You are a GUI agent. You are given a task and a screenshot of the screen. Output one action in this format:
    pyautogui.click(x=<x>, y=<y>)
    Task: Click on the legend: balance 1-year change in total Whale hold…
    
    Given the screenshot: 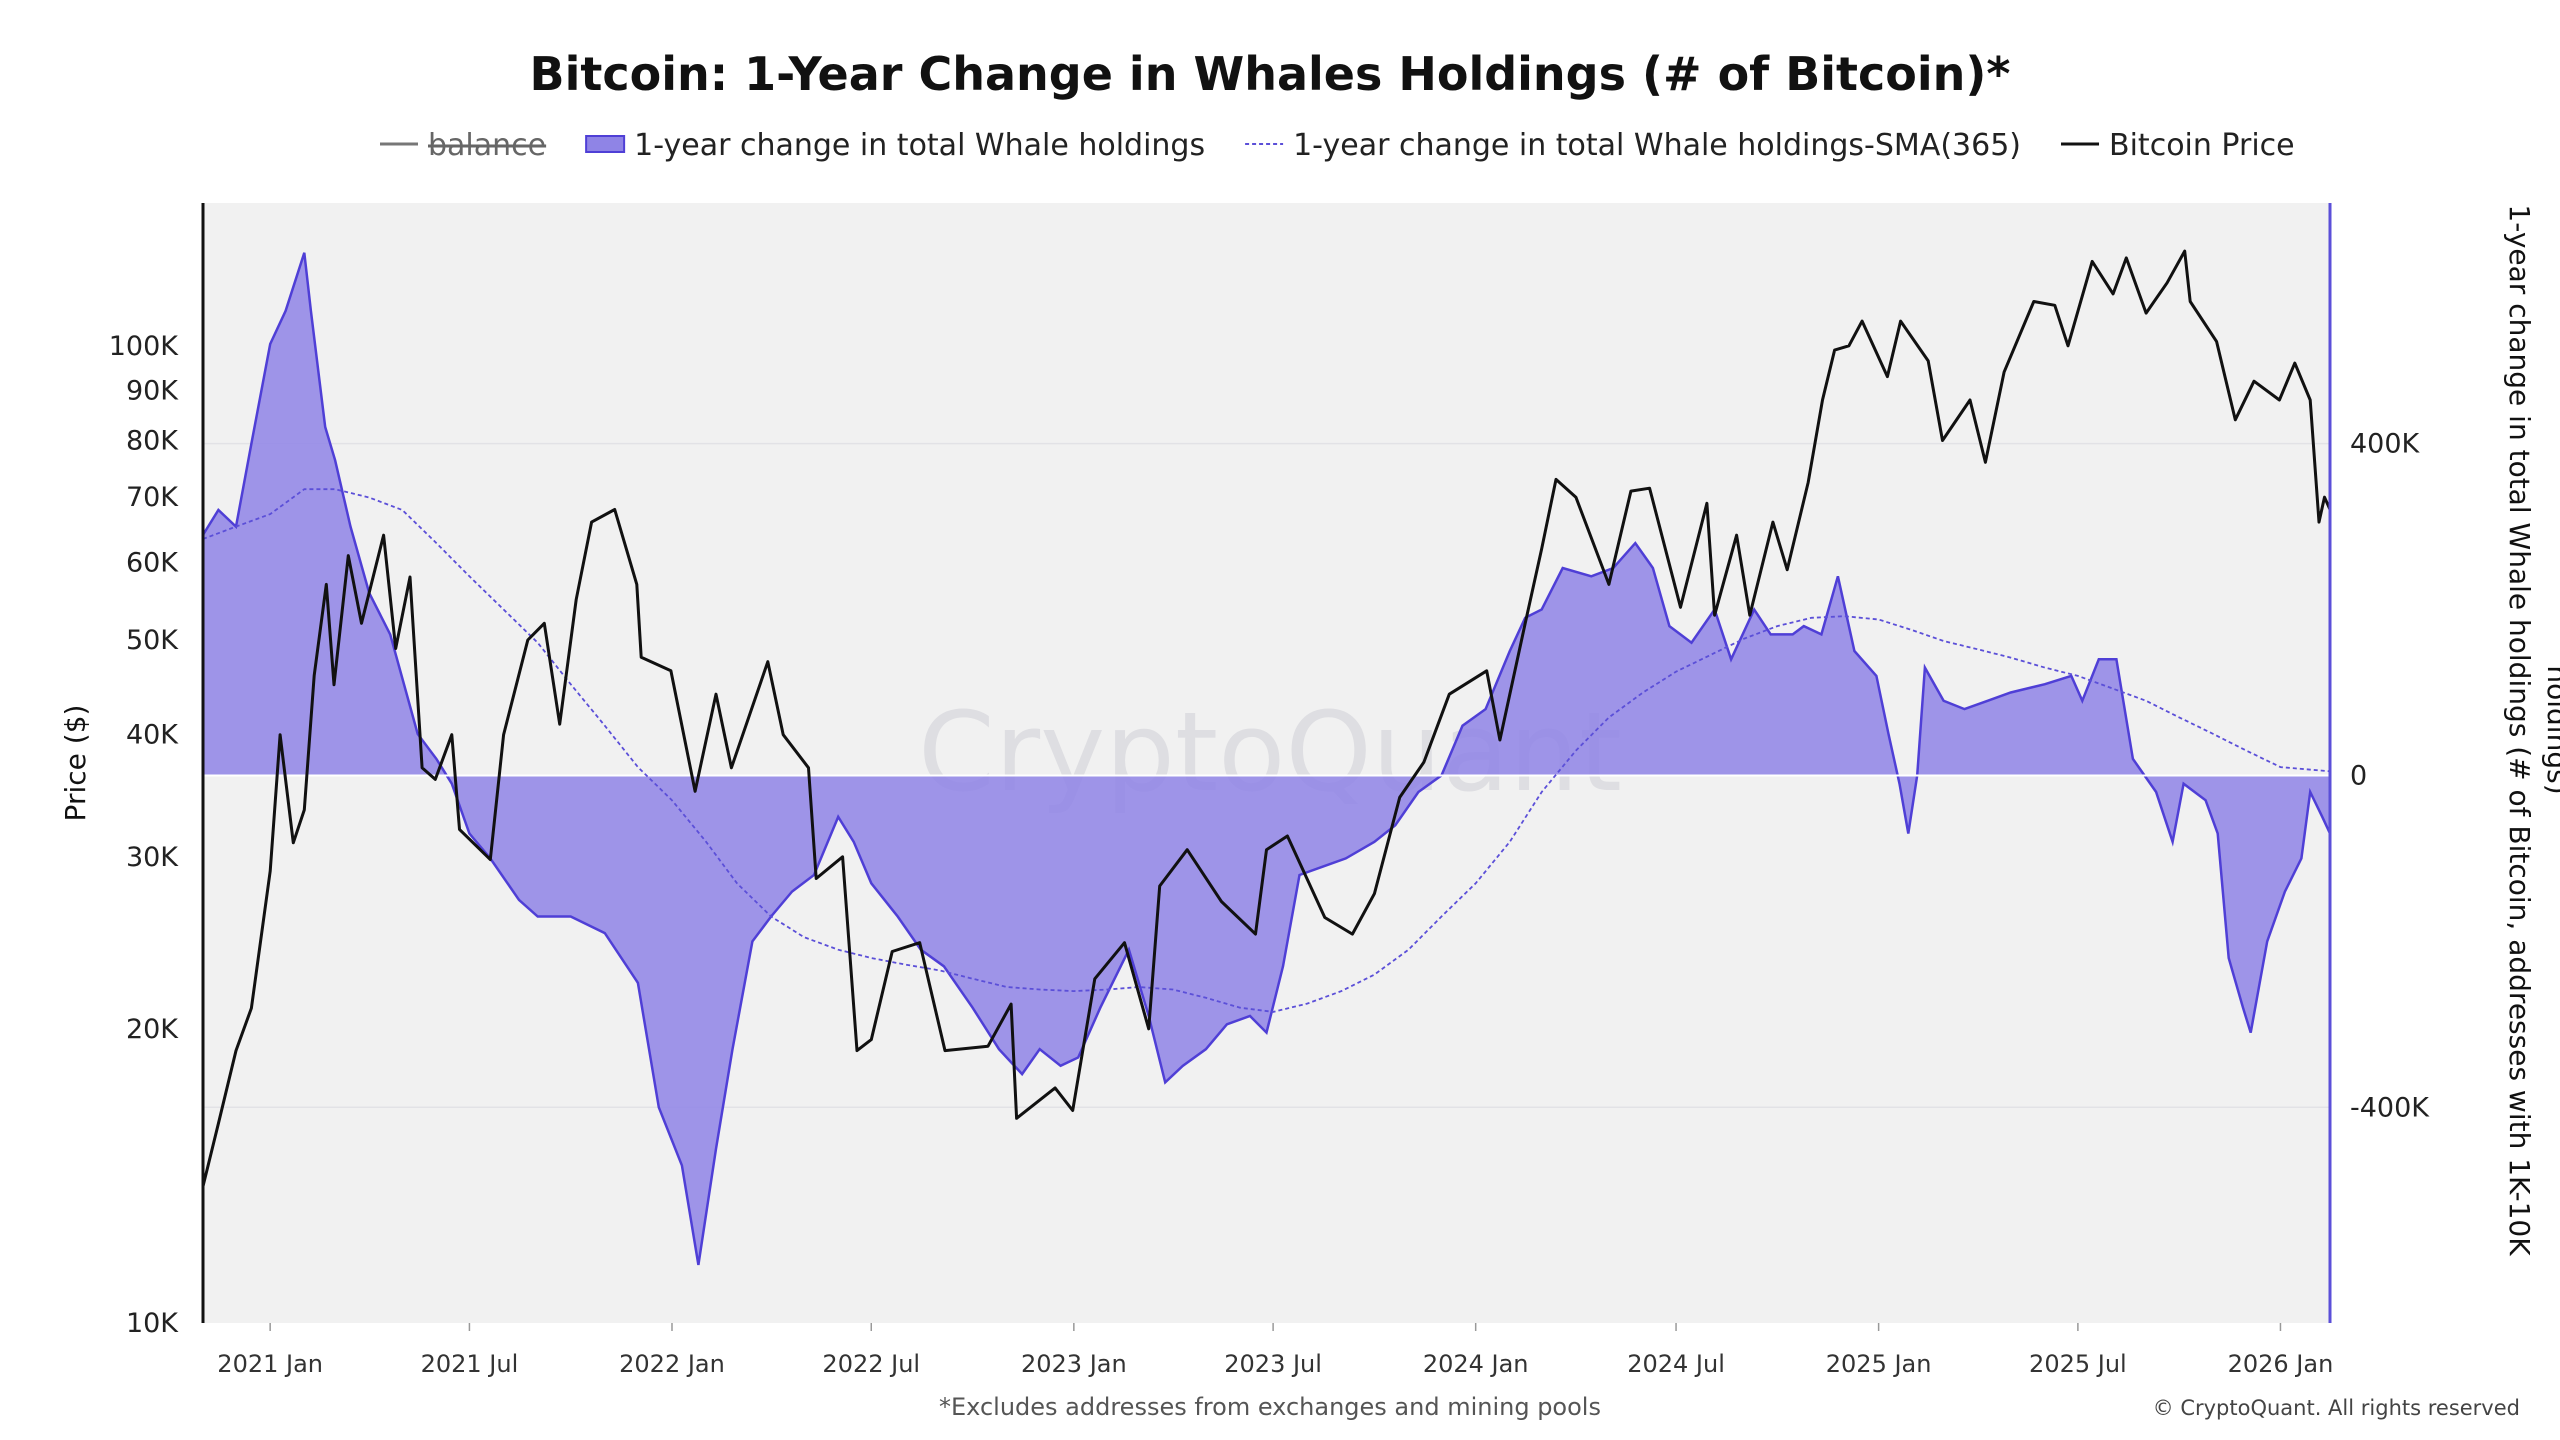 What is the action you would take?
    pyautogui.click(x=1337, y=145)
    